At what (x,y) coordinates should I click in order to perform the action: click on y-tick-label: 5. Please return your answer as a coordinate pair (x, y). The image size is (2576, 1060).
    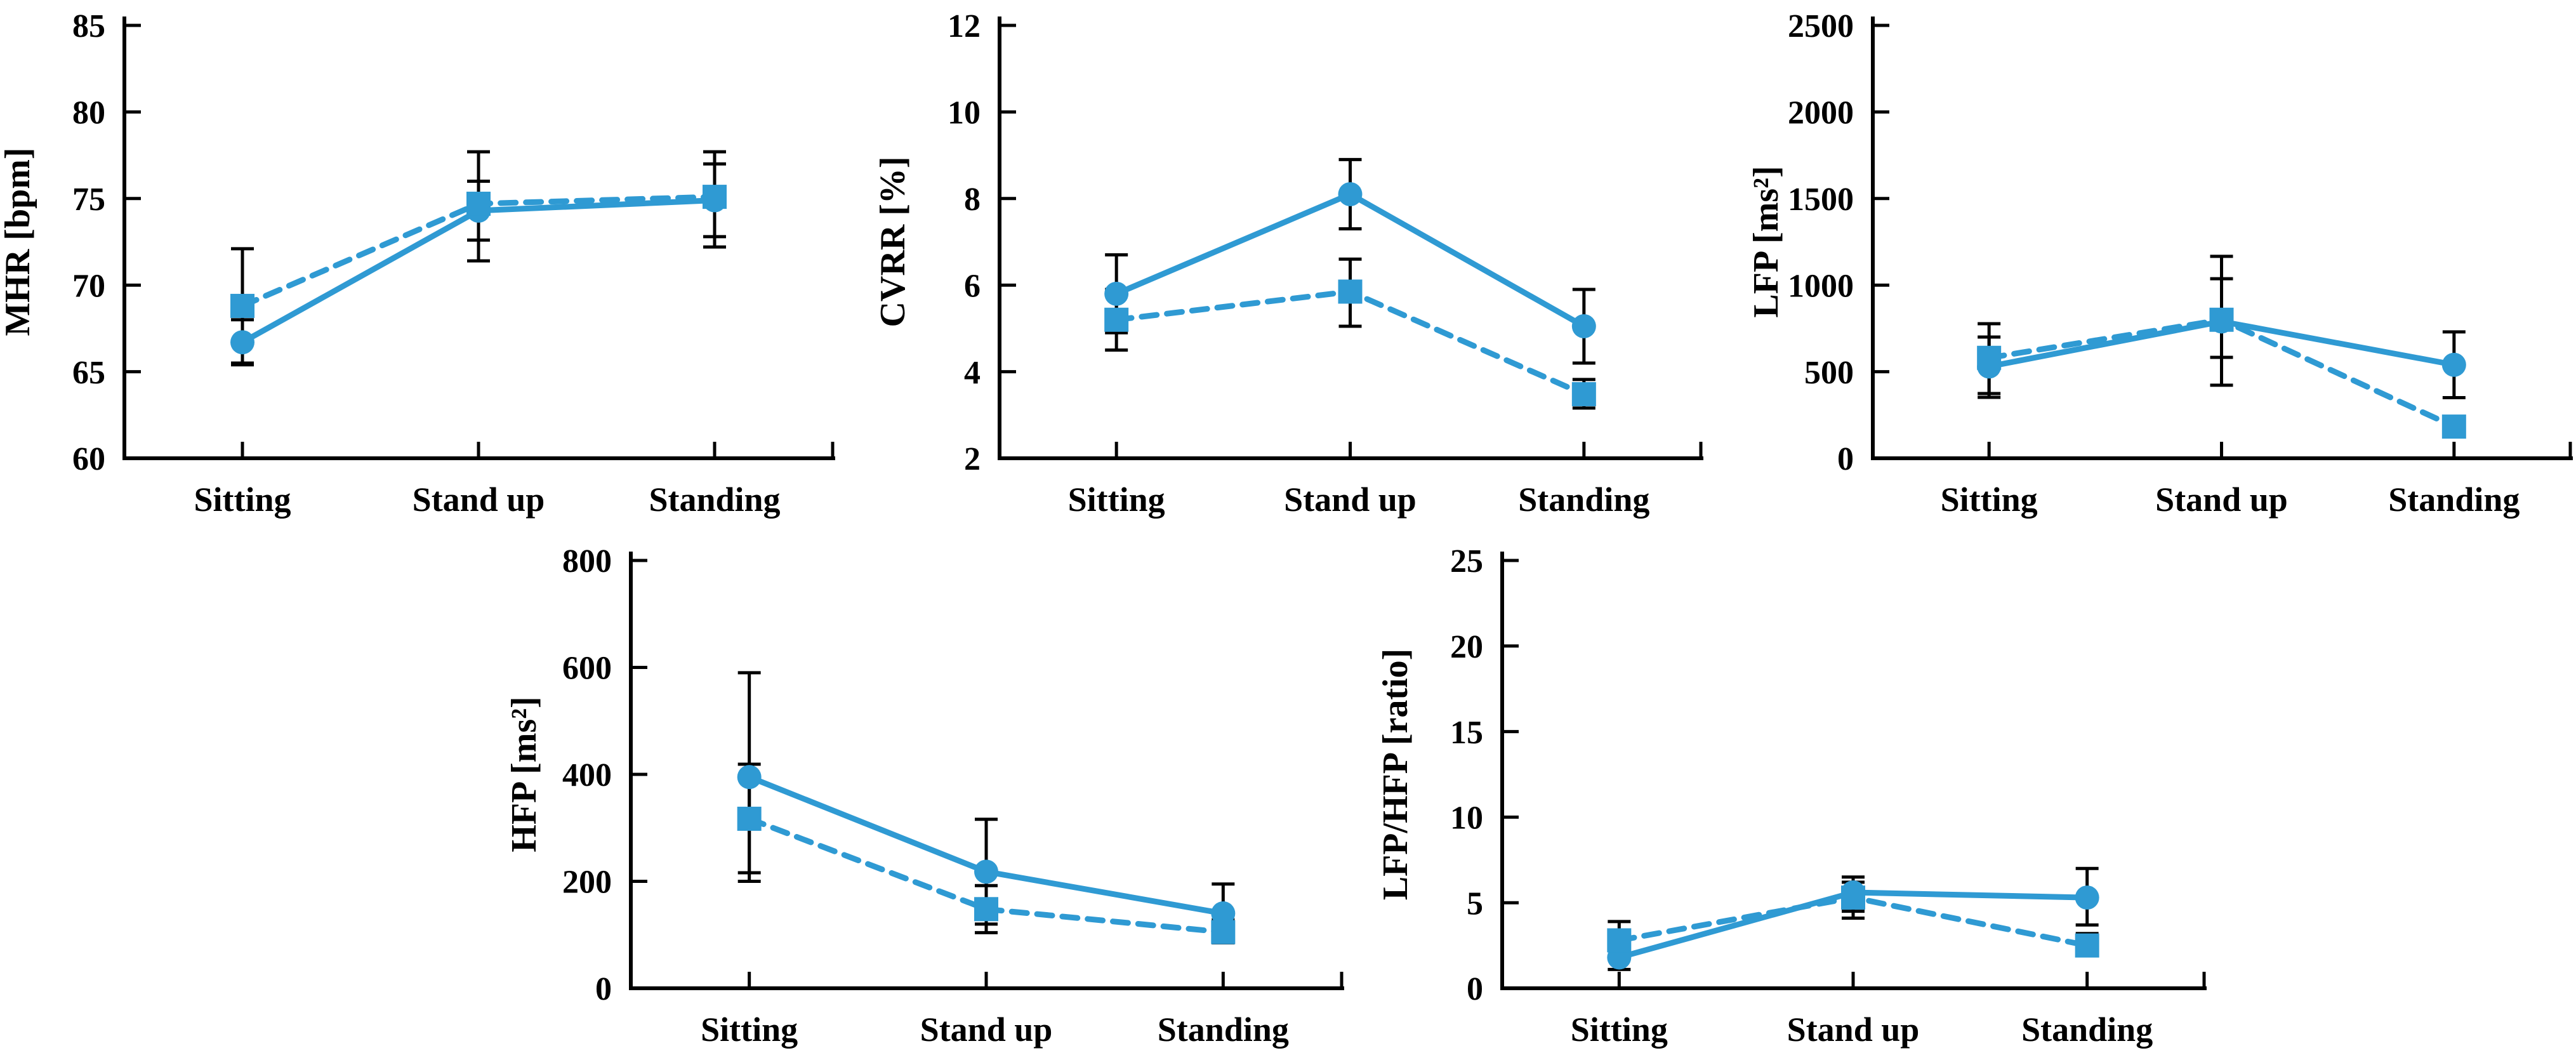
    Looking at the image, I should click on (1475, 903).